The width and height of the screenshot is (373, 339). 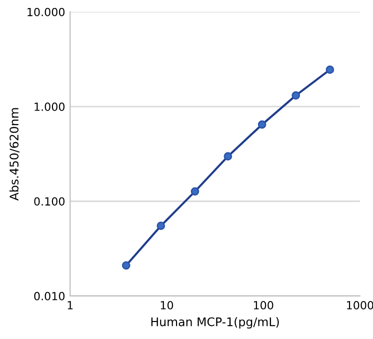 I want to click on x-tick-label: 100, so click(x=264, y=305).